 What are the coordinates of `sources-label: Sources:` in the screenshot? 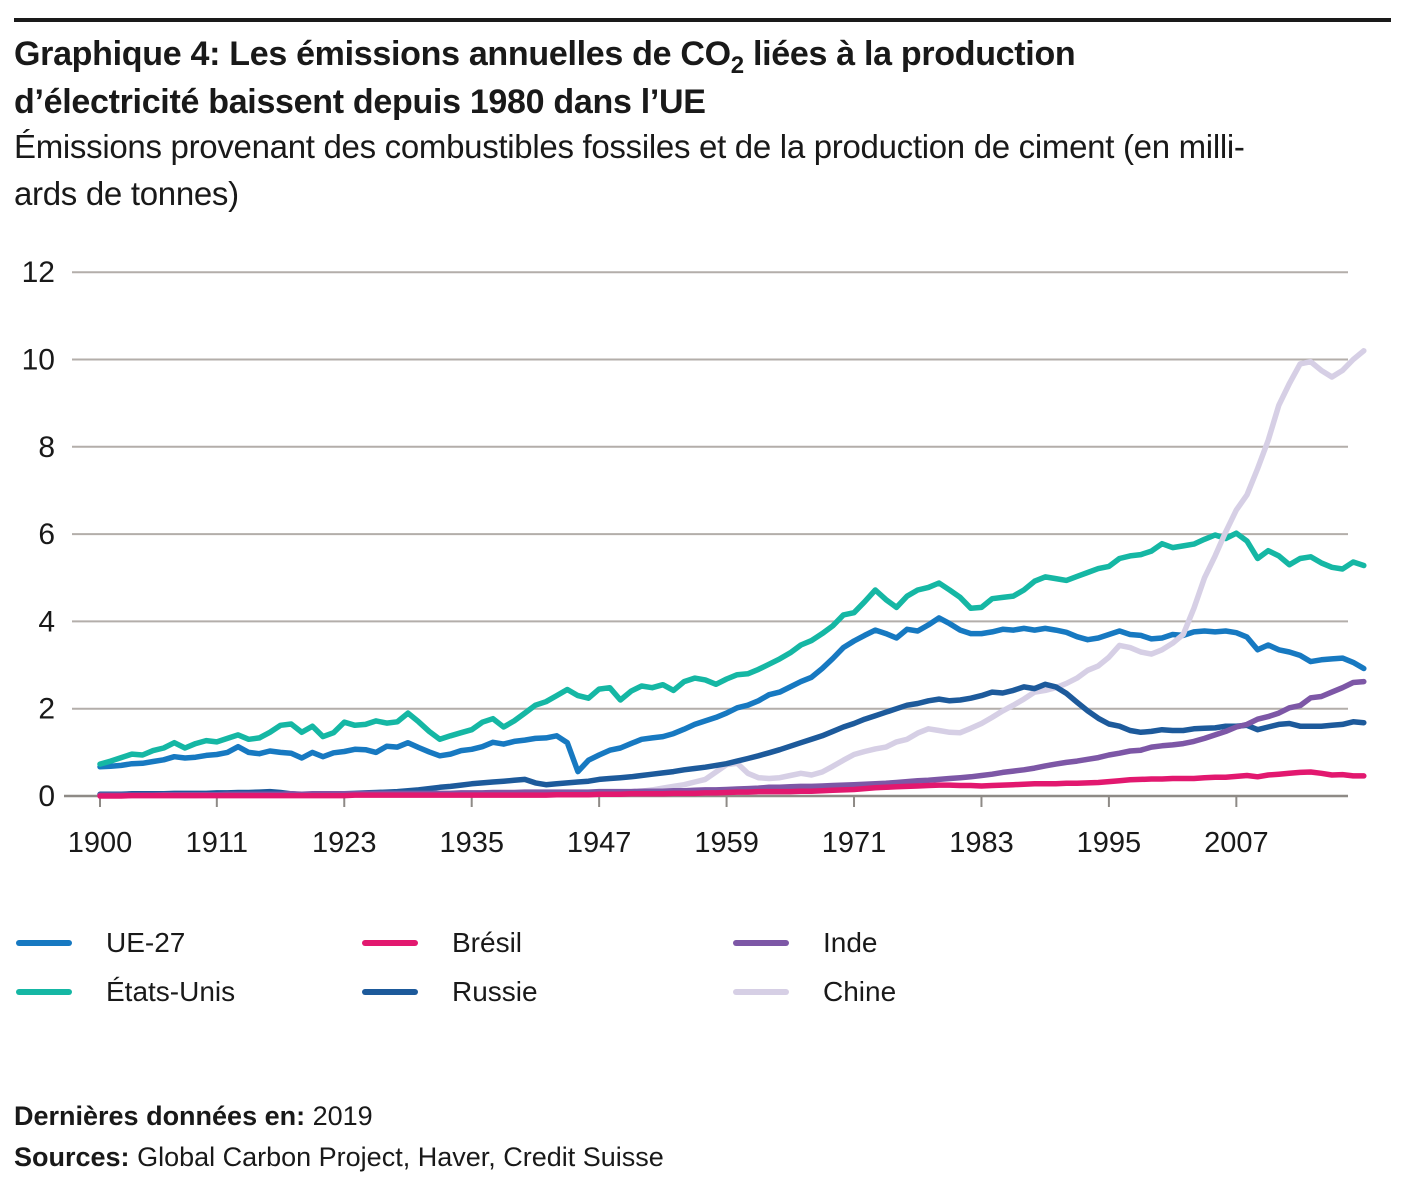 It's located at (72, 1157).